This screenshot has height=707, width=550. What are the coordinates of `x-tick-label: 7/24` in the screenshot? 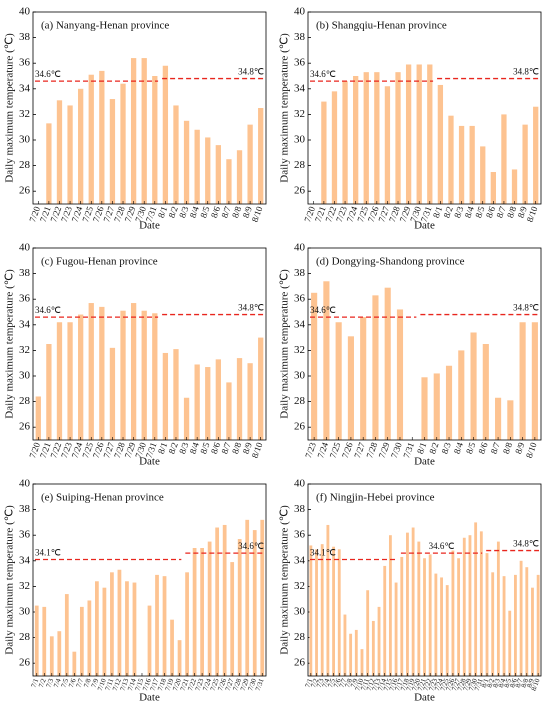 It's located at (207, 684).